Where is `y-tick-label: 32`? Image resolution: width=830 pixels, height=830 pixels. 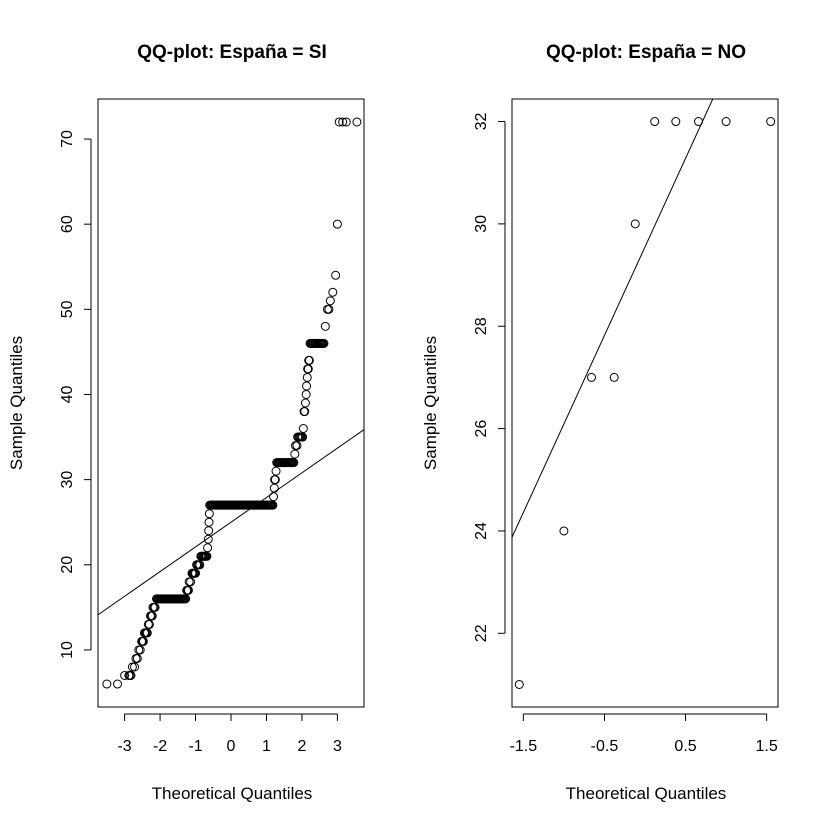 y-tick-label: 32 is located at coordinates (481, 122).